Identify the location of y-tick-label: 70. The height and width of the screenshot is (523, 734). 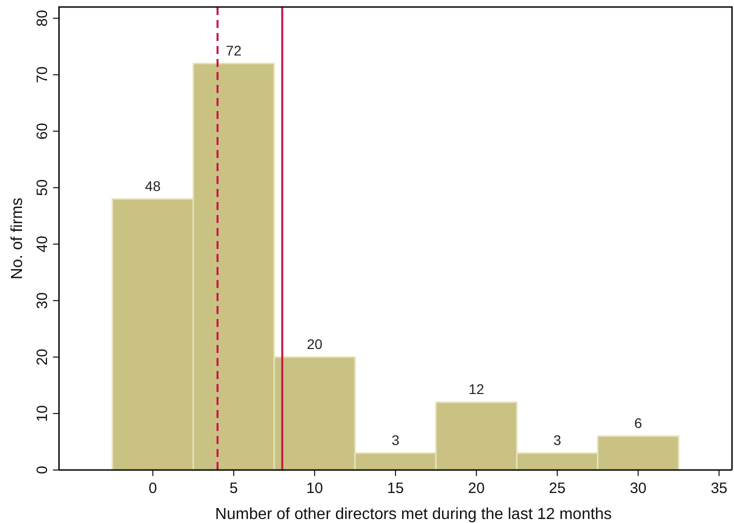
(42, 75).